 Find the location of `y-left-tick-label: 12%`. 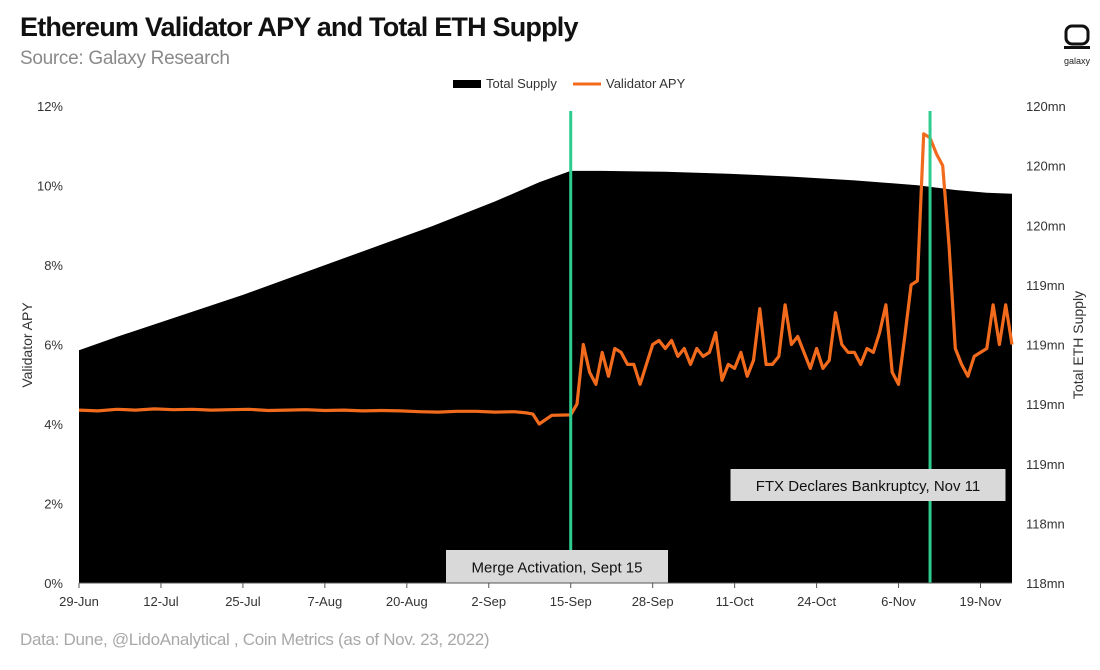

y-left-tick-label: 12% is located at coordinates (50, 106).